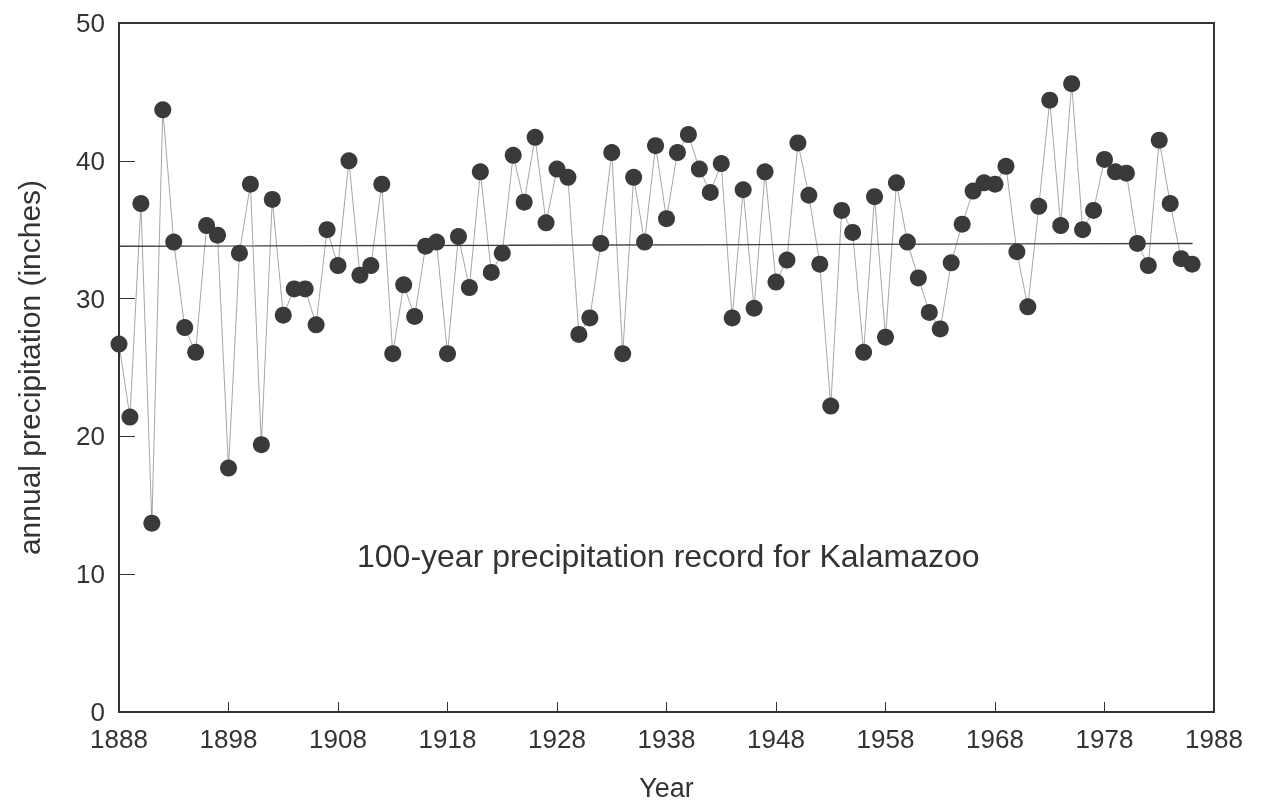 This screenshot has height=807, width=1266. I want to click on y-tick-label: 0, so click(97, 712).